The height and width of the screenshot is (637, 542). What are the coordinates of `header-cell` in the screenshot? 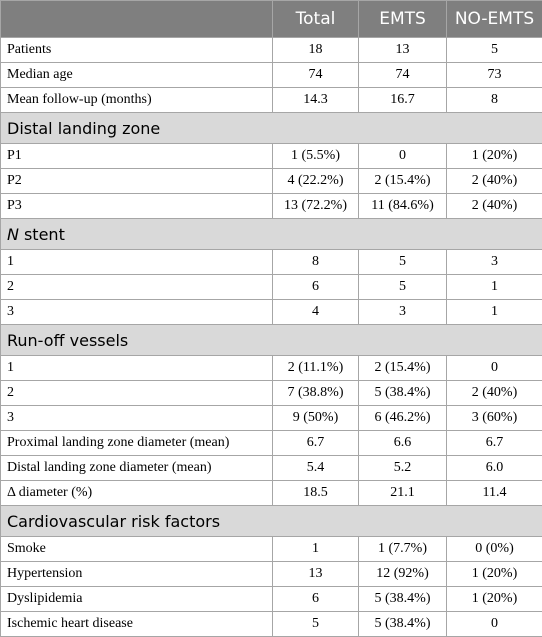 It's located at (136, 19).